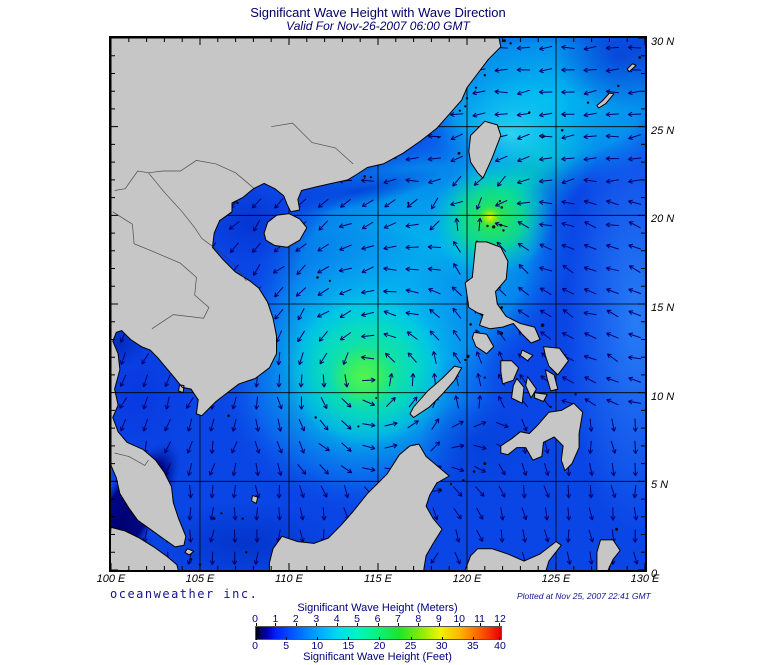 This screenshot has width=775, height=665. Describe the element at coordinates (663, 219) in the screenshot. I see `lat-tick-label: 20 N` at that location.